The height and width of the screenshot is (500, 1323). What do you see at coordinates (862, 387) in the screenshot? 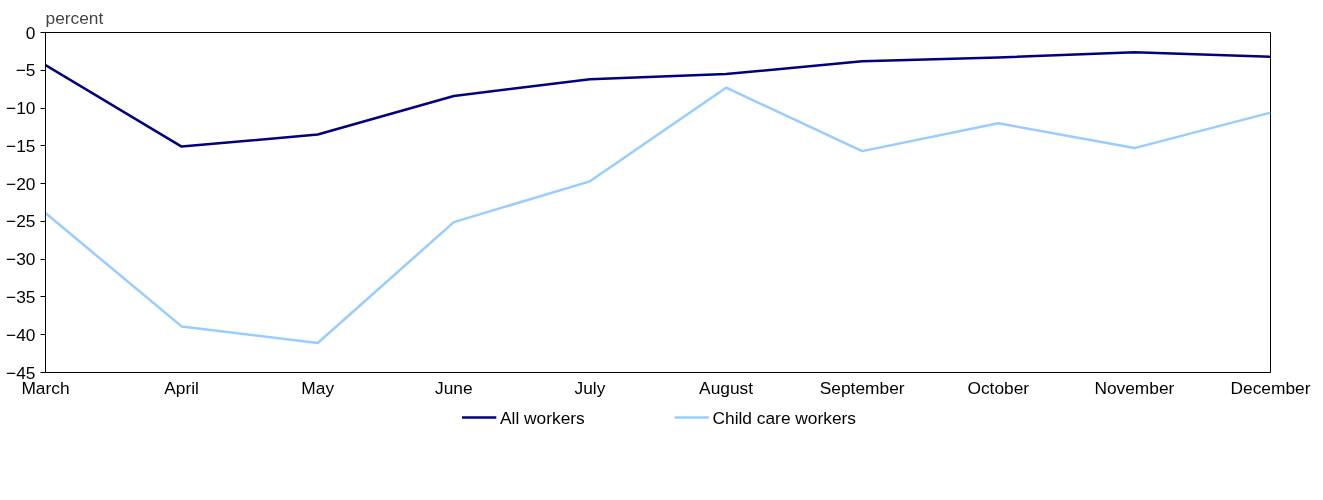
I see `x-tick-label: September` at bounding box center [862, 387].